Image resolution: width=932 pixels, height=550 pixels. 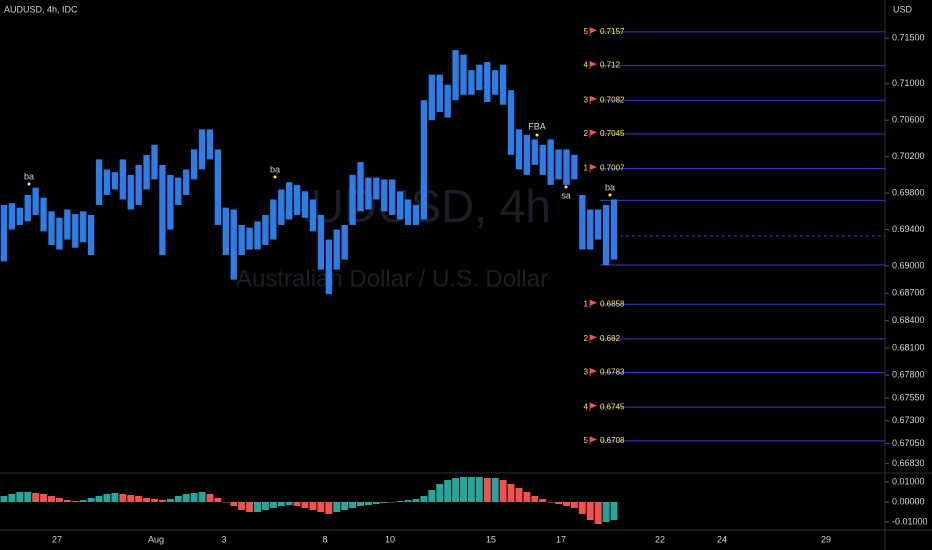 What do you see at coordinates (908, 229) in the screenshot?
I see `y-tick-label: 0.69400` at bounding box center [908, 229].